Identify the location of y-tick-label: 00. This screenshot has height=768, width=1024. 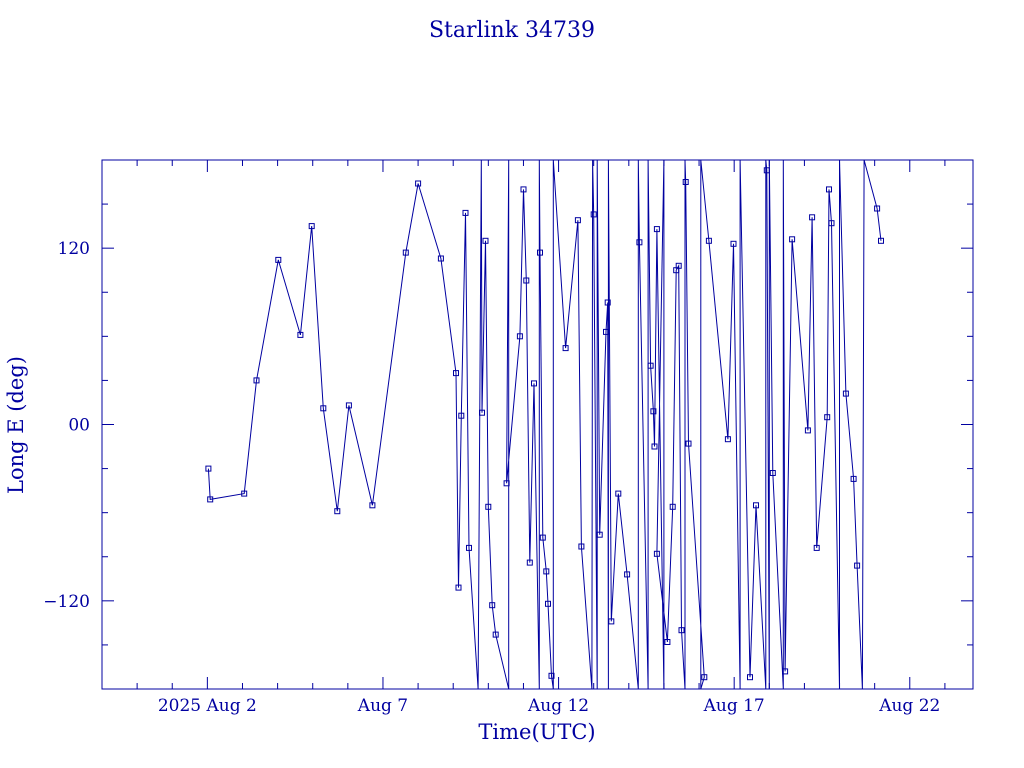
(79, 426).